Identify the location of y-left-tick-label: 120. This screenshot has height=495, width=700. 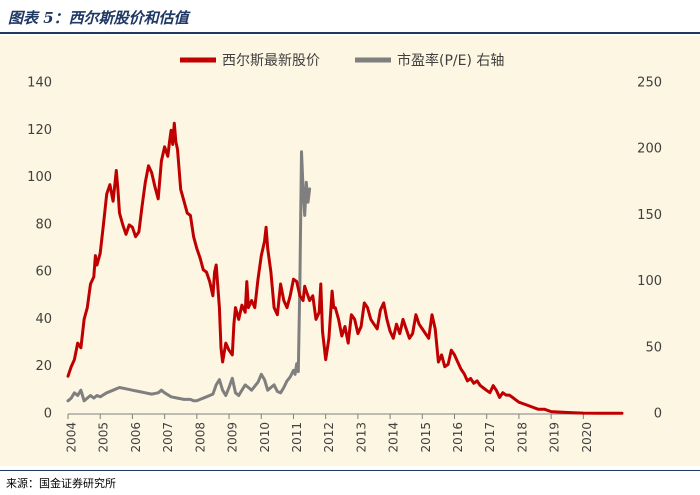
(39, 130).